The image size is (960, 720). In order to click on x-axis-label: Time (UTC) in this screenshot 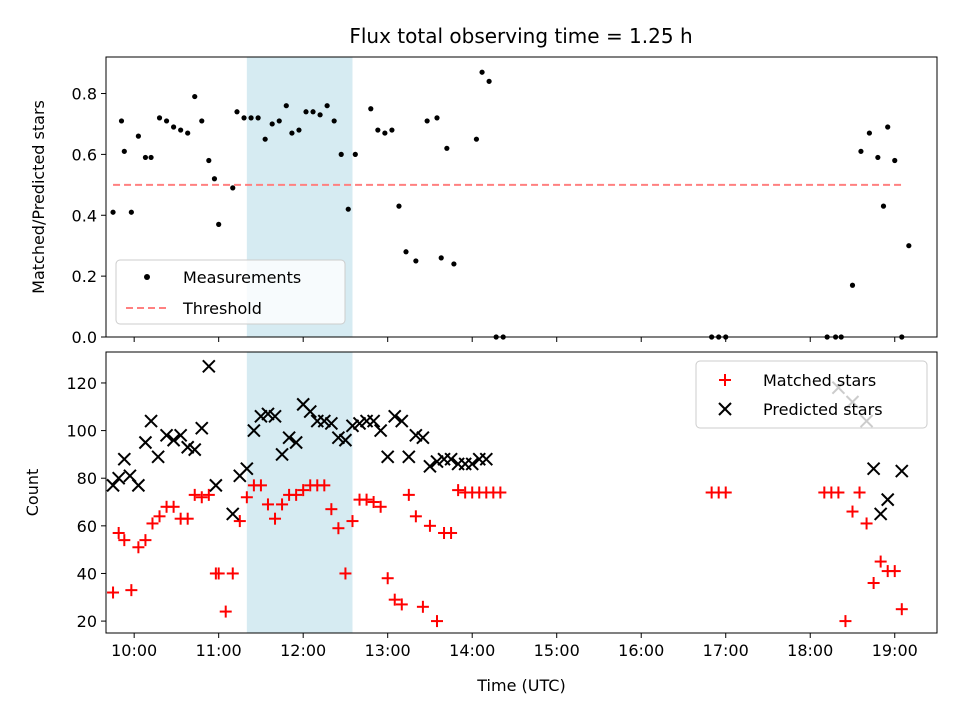, I will do `click(520, 685)`.